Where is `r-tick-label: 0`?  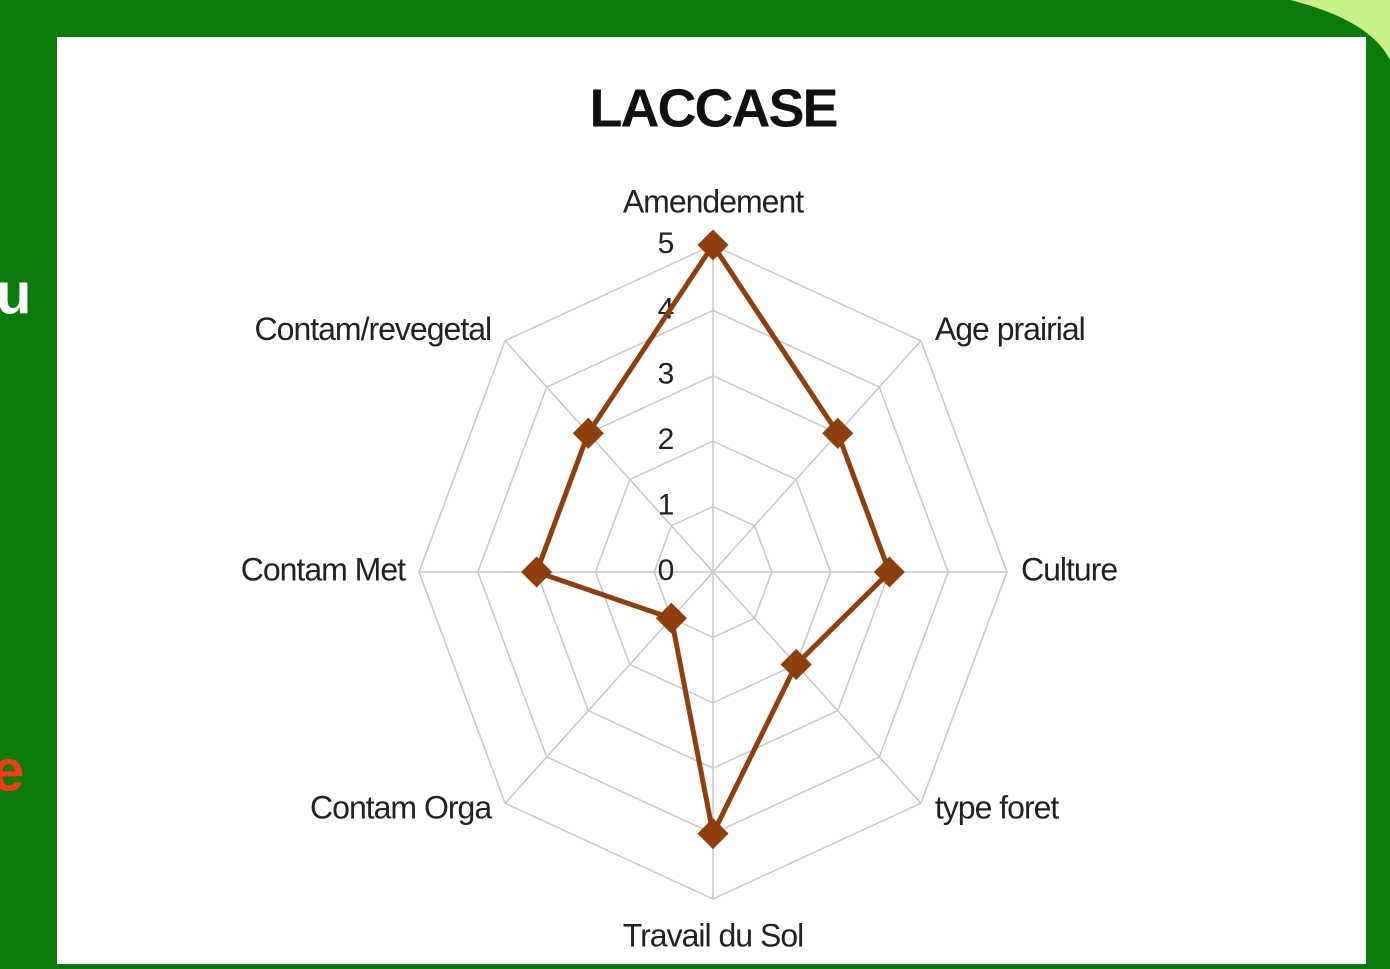 r-tick-label: 0 is located at coordinates (666, 570).